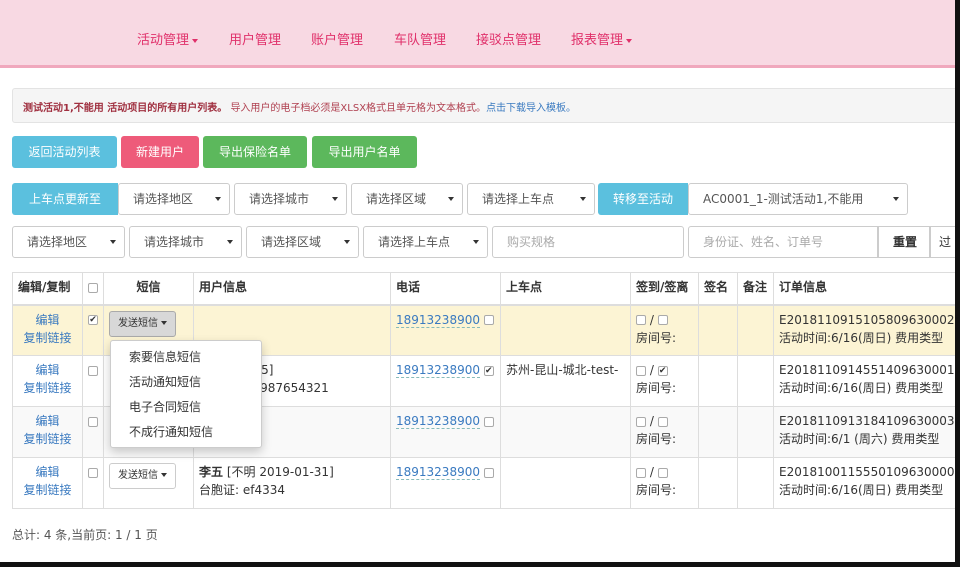 The height and width of the screenshot is (567, 960). What do you see at coordinates (364, 152) in the screenshot?
I see `export-users-button: 导出用户名单` at bounding box center [364, 152].